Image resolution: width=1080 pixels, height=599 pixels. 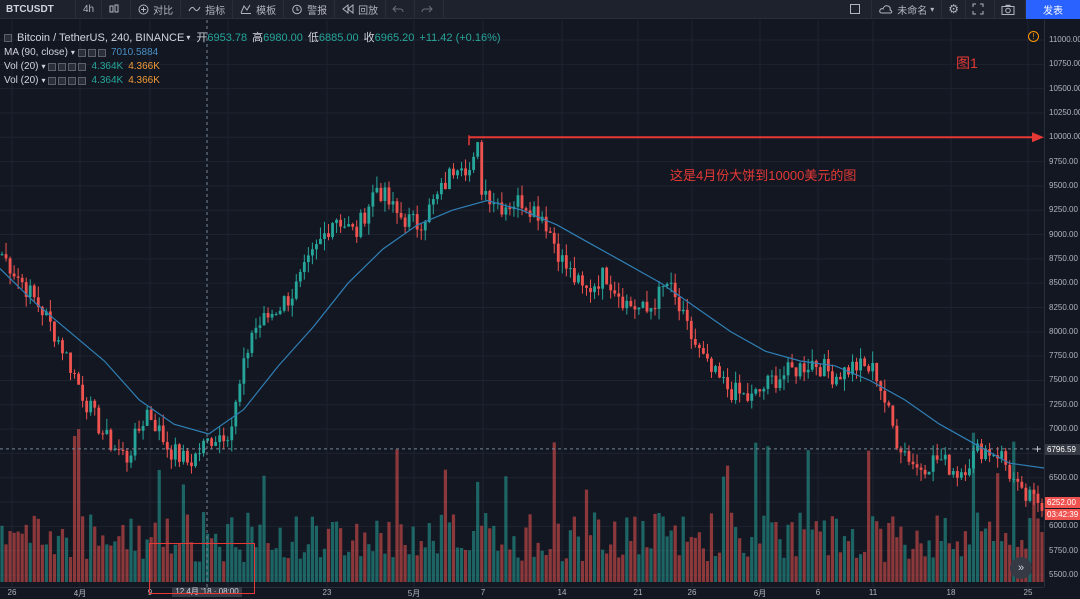 What do you see at coordinates (8, 38) in the screenshot?
I see `collapse-toggle-icon` at bounding box center [8, 38].